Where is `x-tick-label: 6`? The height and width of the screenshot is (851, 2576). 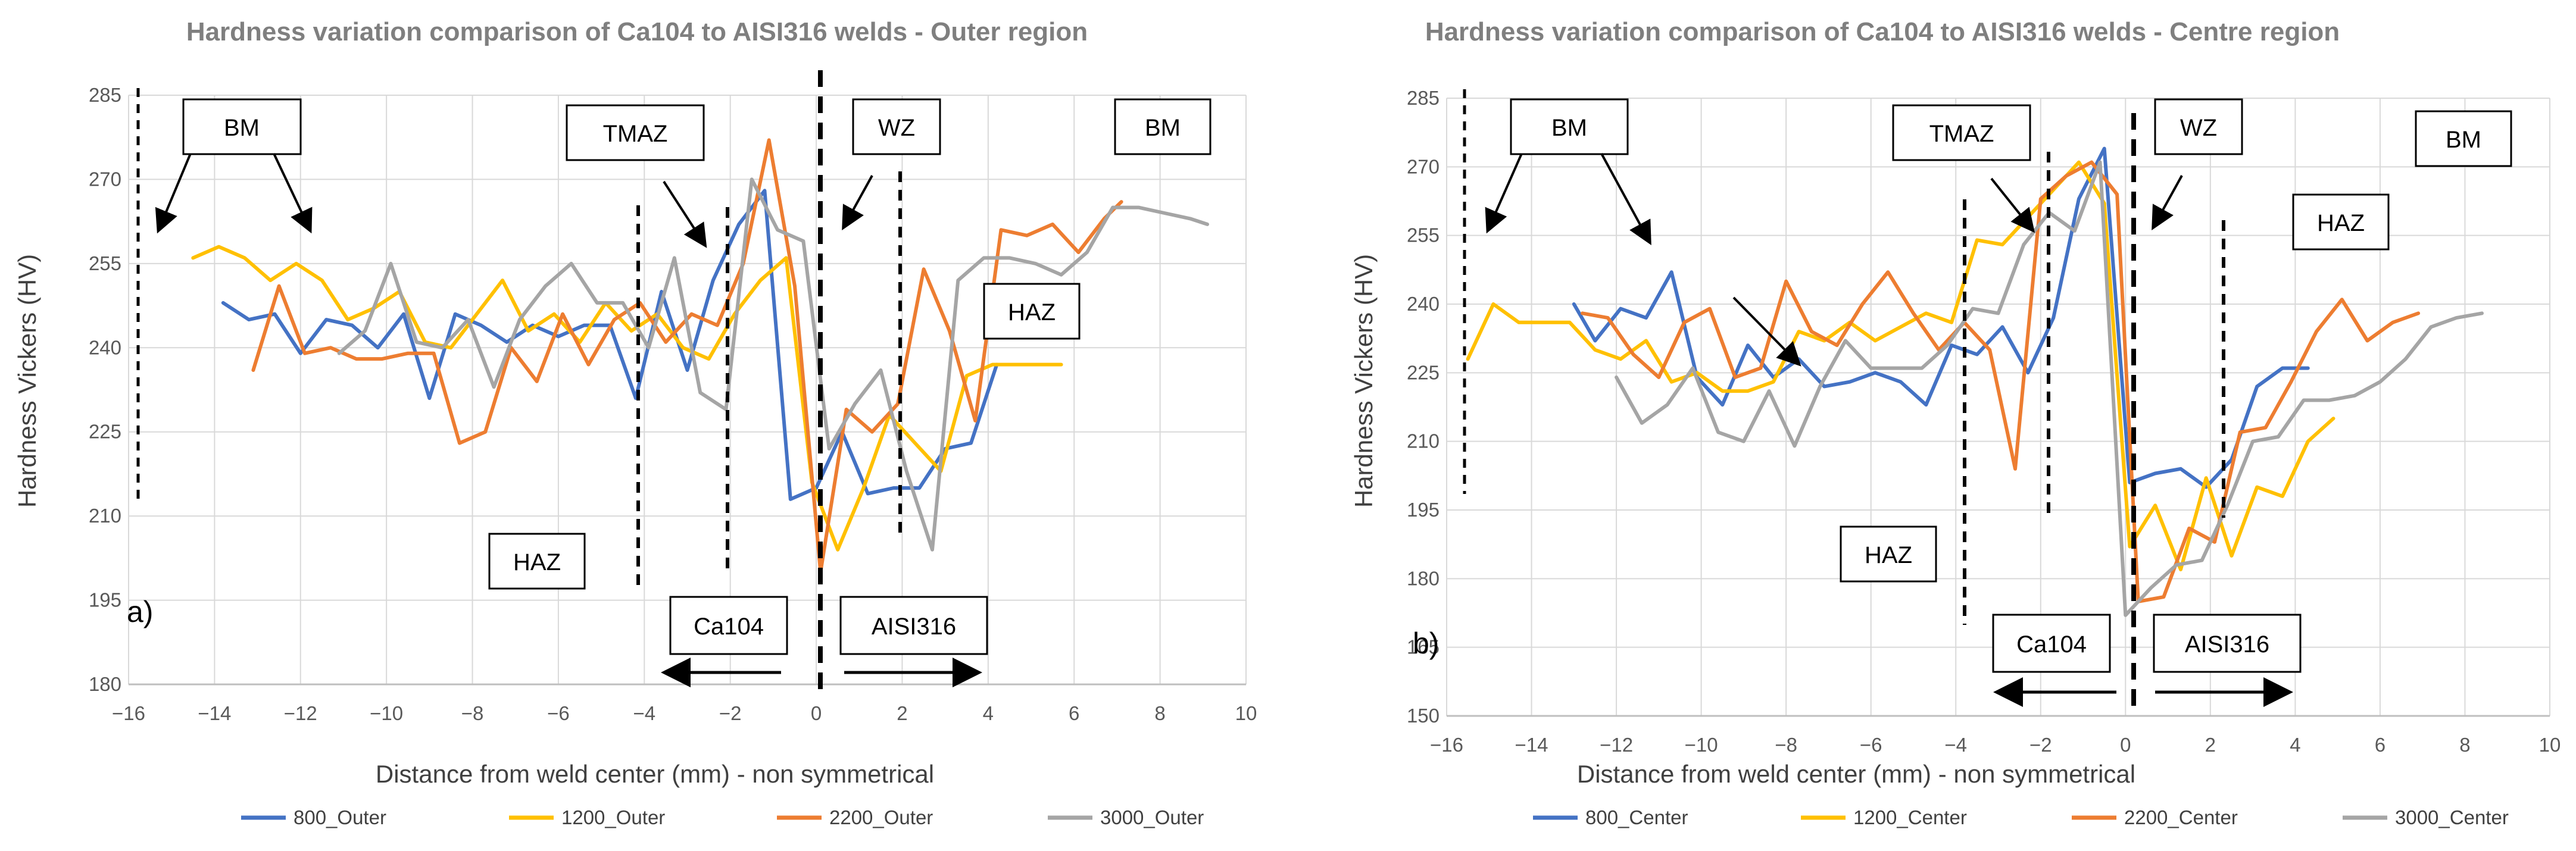 x-tick-label: 6 is located at coordinates (1074, 713).